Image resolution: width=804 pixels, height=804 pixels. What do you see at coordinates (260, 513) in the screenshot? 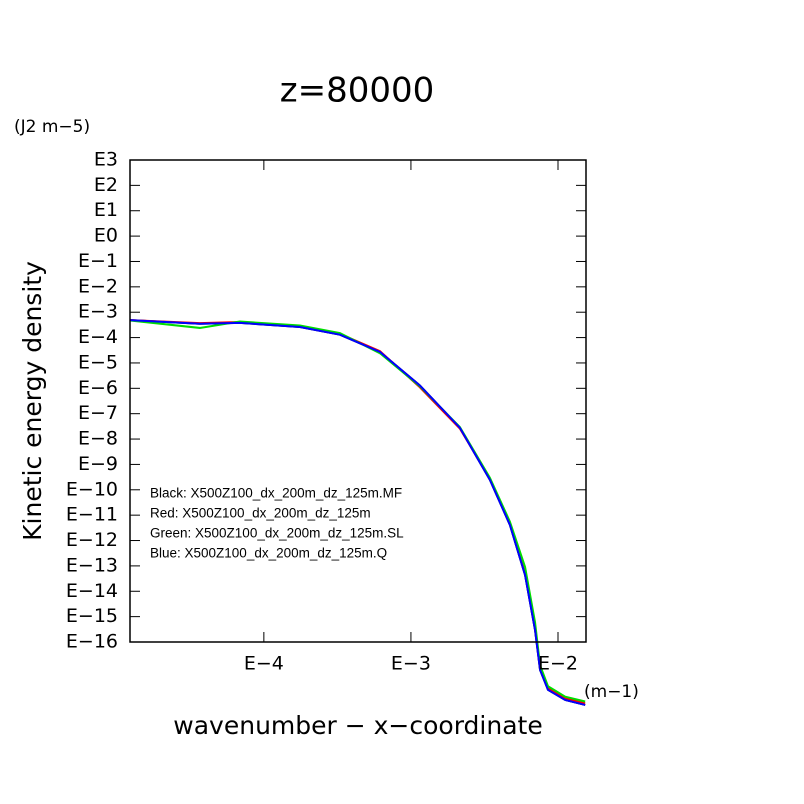
I see `legend-entry: Red: X500Z100_dx_200m_dz_125m` at bounding box center [260, 513].